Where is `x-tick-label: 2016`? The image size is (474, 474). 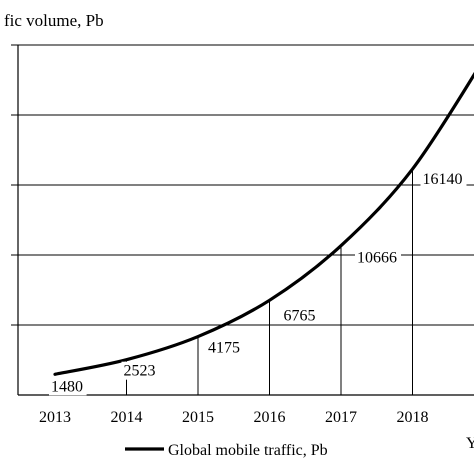
x-tick-label: 2016 is located at coordinates (270, 417).